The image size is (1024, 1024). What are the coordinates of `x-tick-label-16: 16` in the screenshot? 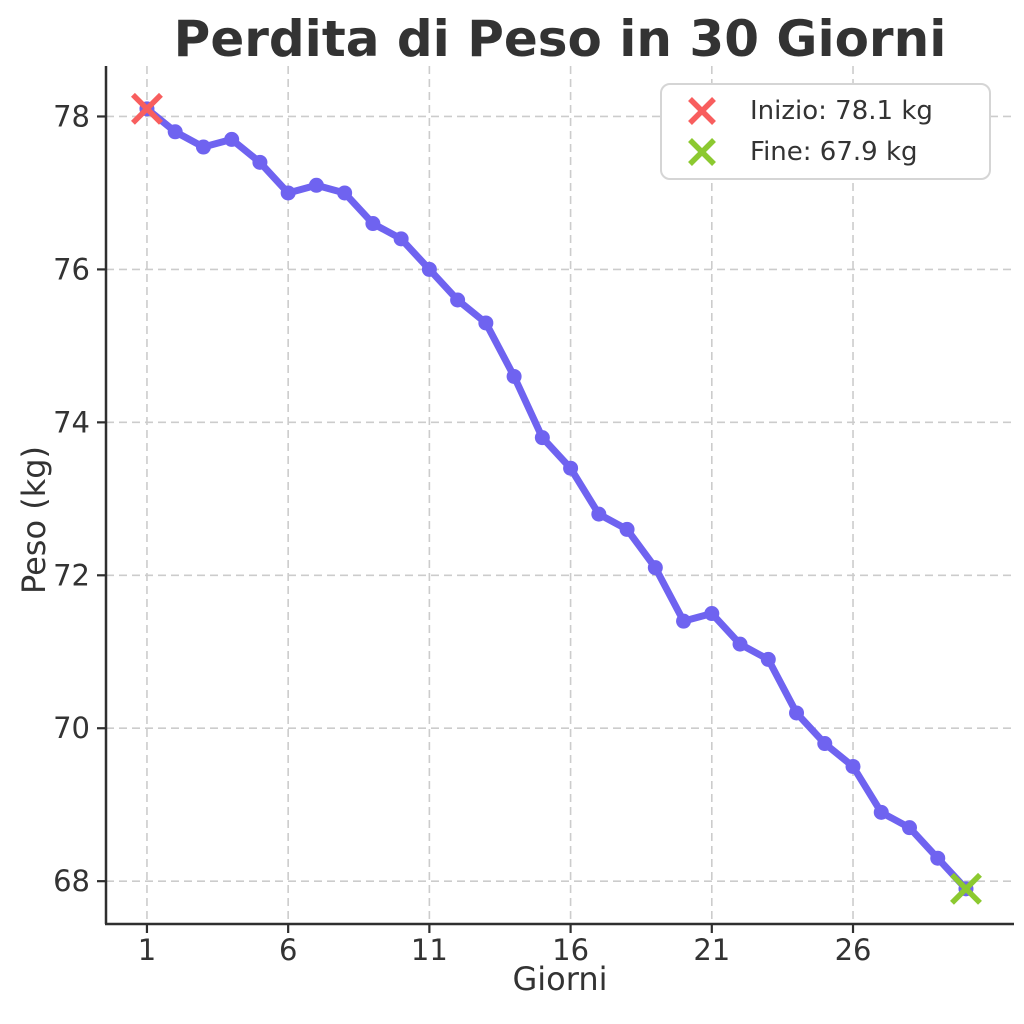 It's located at (570, 950).